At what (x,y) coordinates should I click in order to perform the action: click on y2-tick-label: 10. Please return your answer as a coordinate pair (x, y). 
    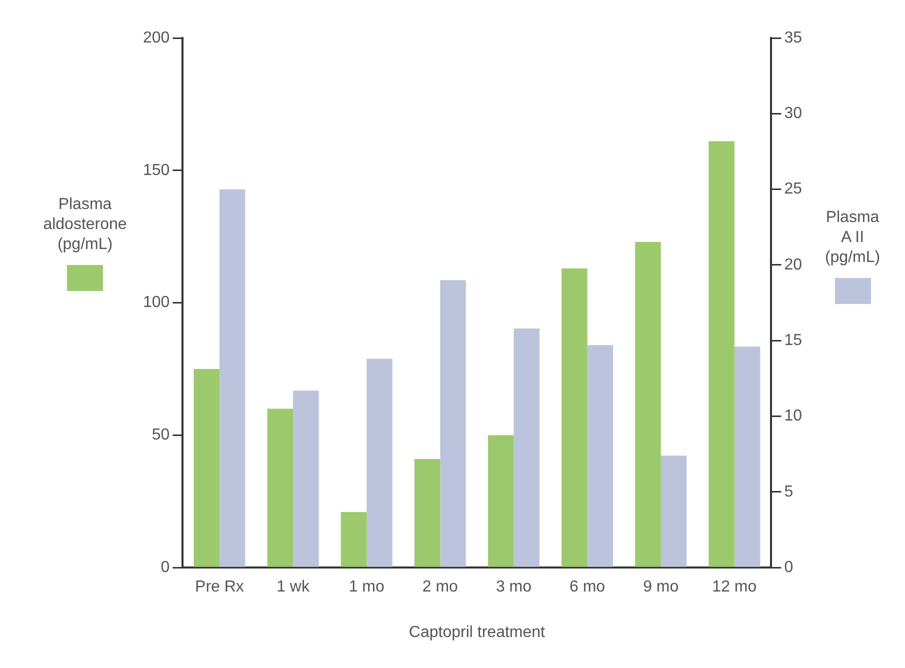
    Looking at the image, I should click on (793, 416).